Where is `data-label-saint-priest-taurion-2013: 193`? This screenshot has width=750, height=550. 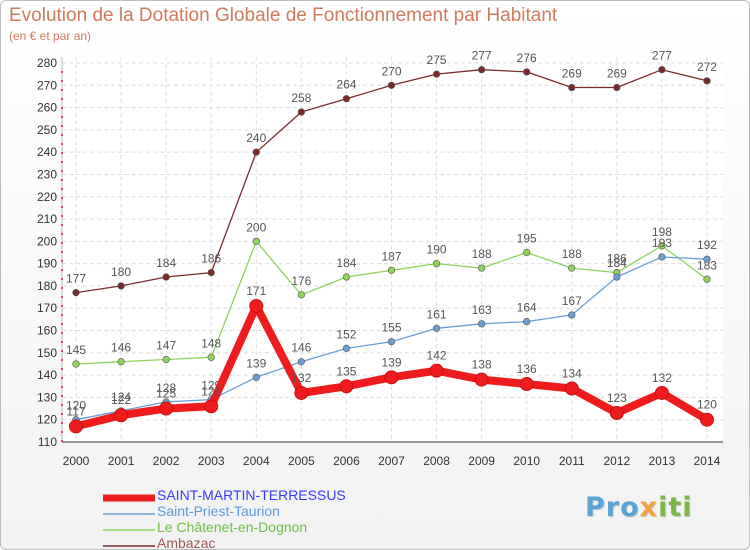
data-label-saint-priest-taurion-2013: 193 is located at coordinates (662, 243).